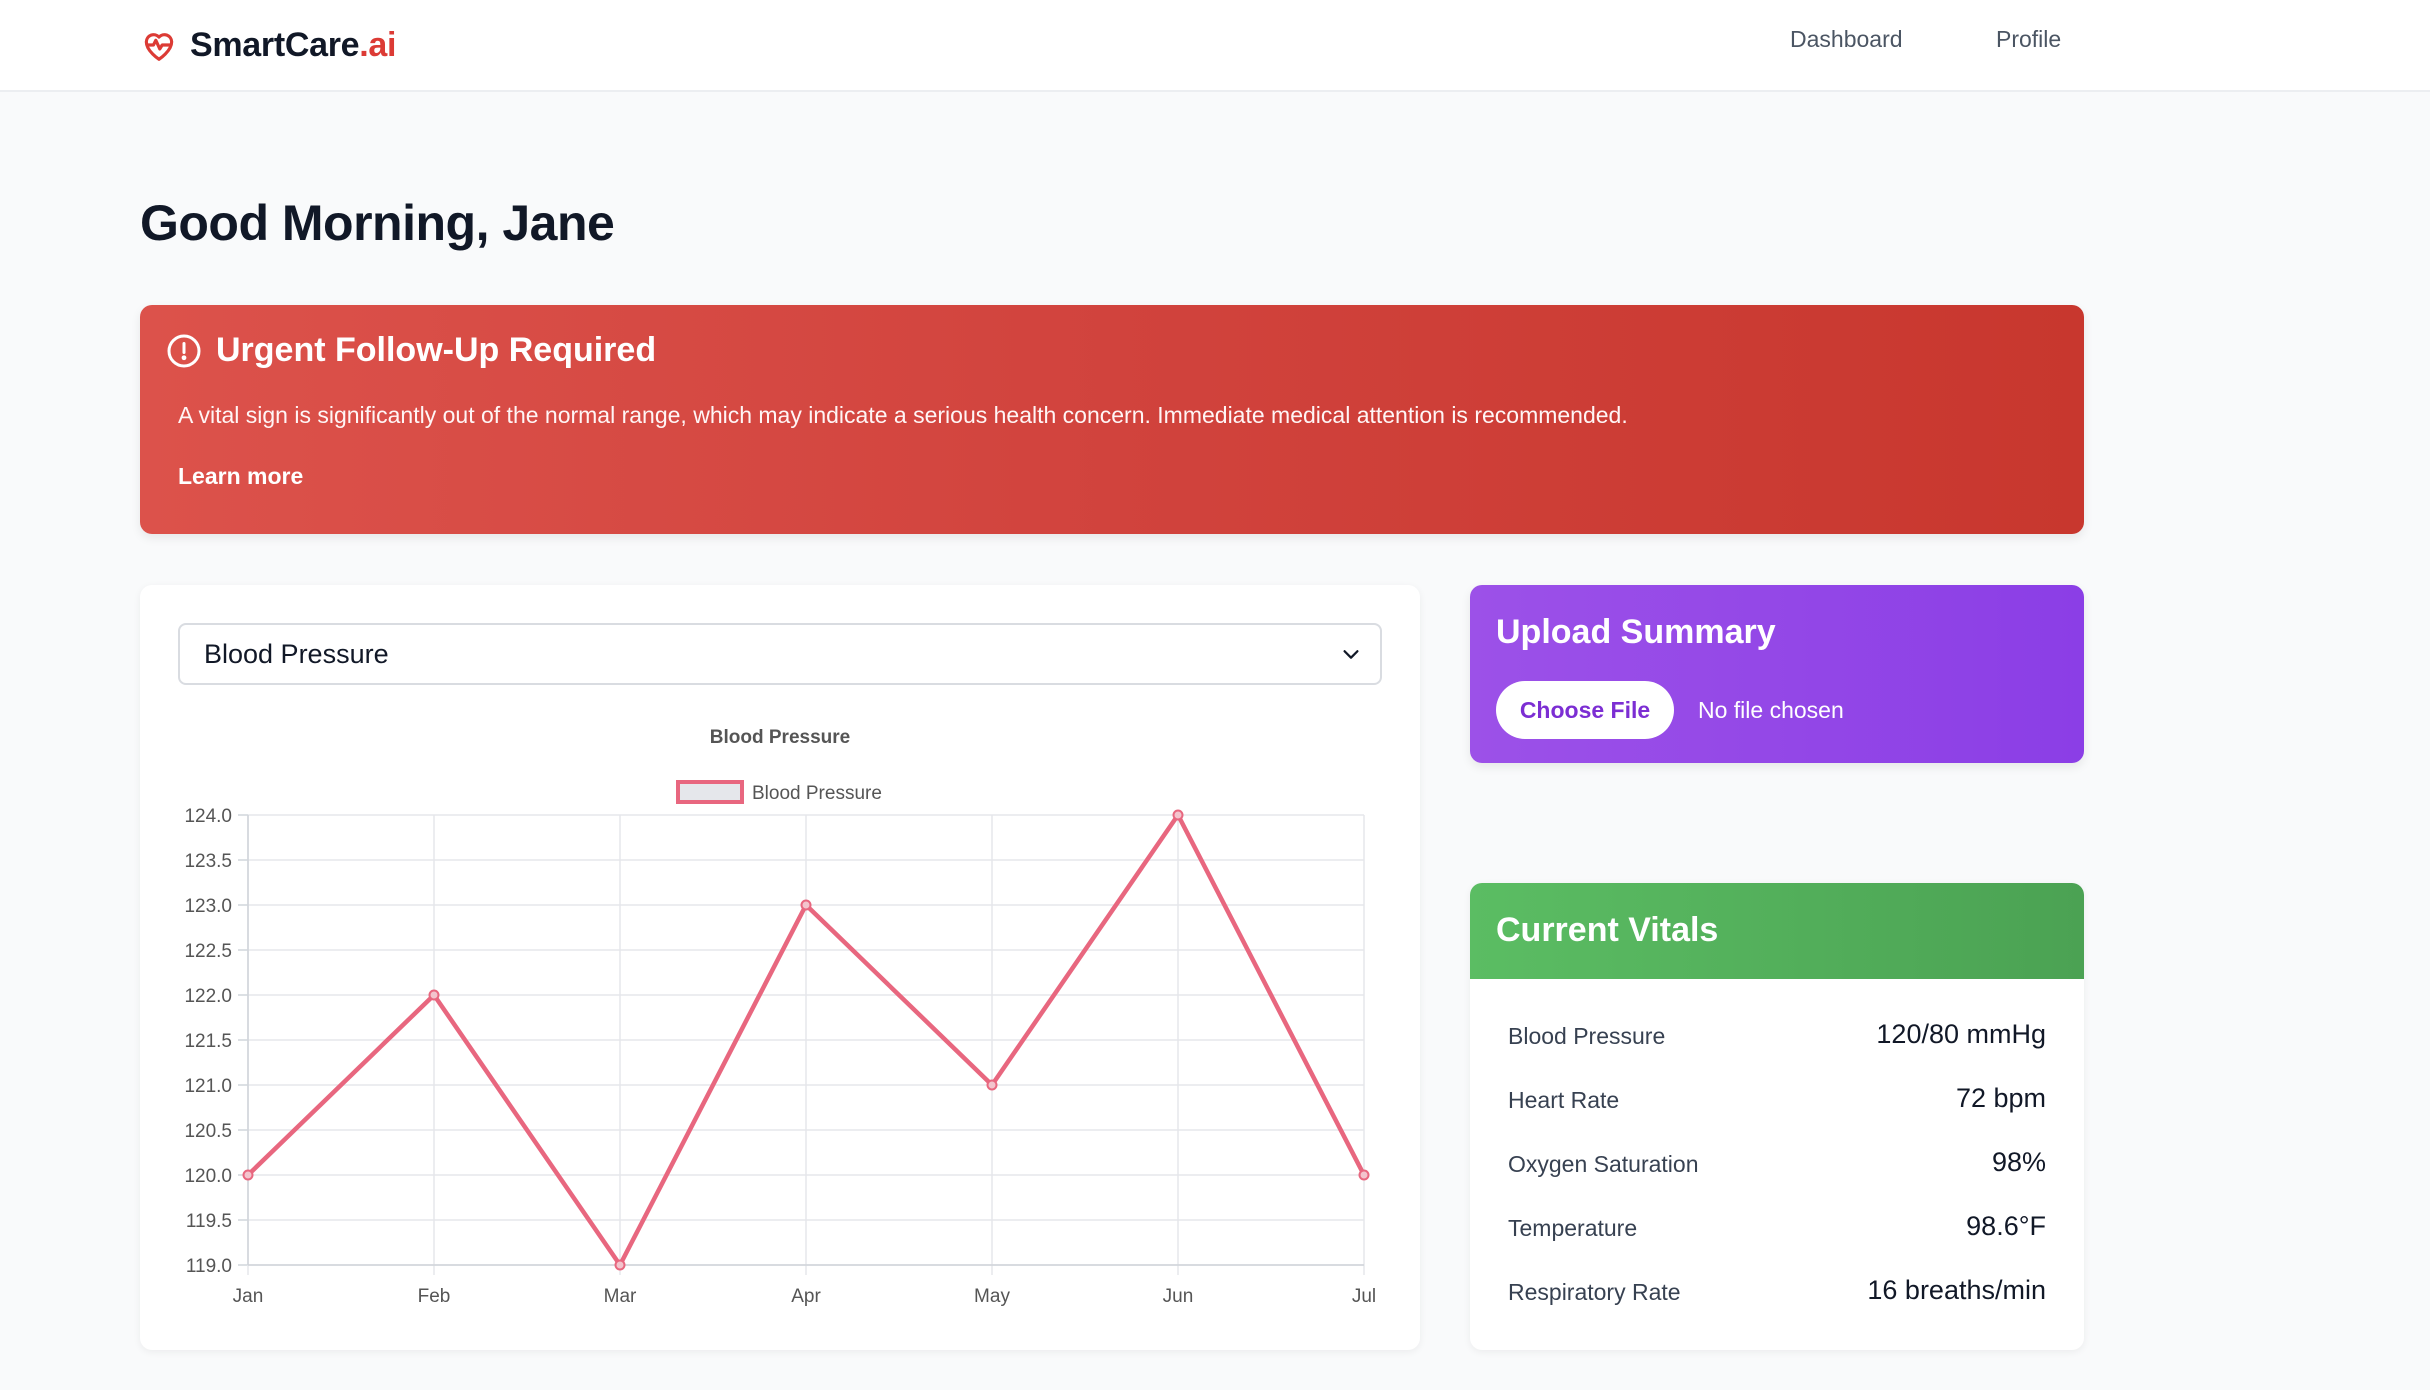 This screenshot has height=1390, width=2430. What do you see at coordinates (806, 1296) in the screenshot?
I see `x-tick-label: Apr` at bounding box center [806, 1296].